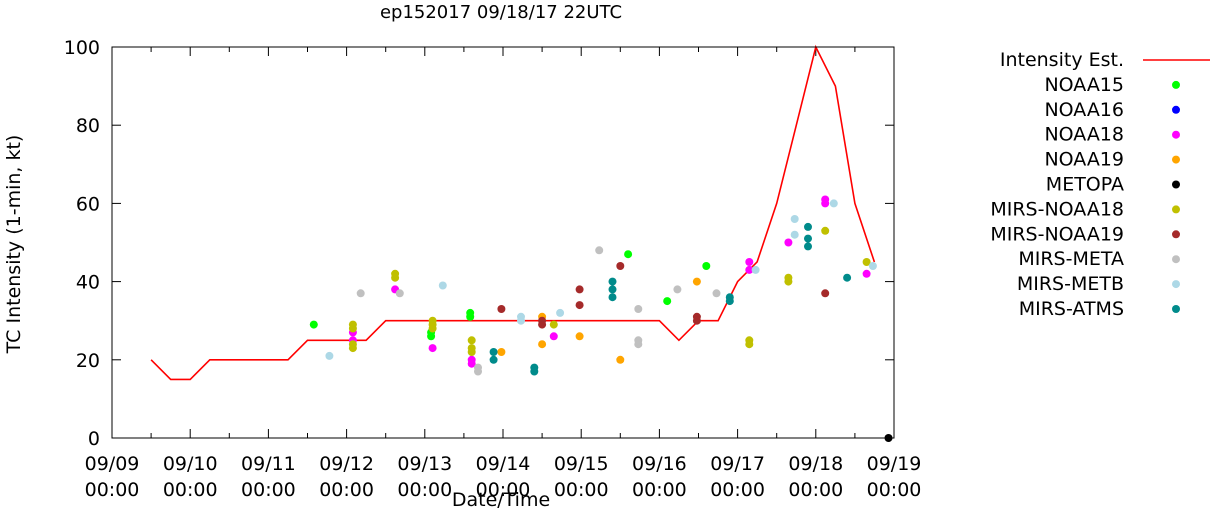  I want to click on chart-title: ep152017 09/18/17 22UTC, so click(501, 12).